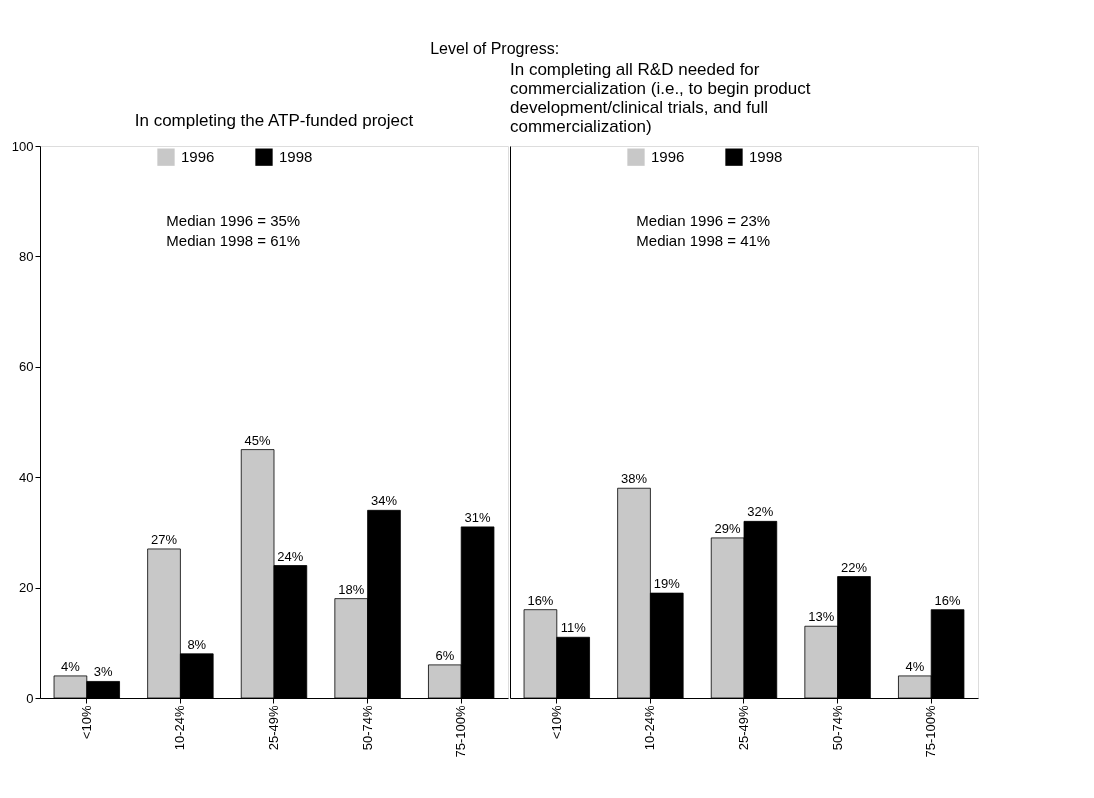 The image size is (1094, 798). Describe the element at coordinates (103, 672) in the screenshot. I see `data-label: 3%` at that location.